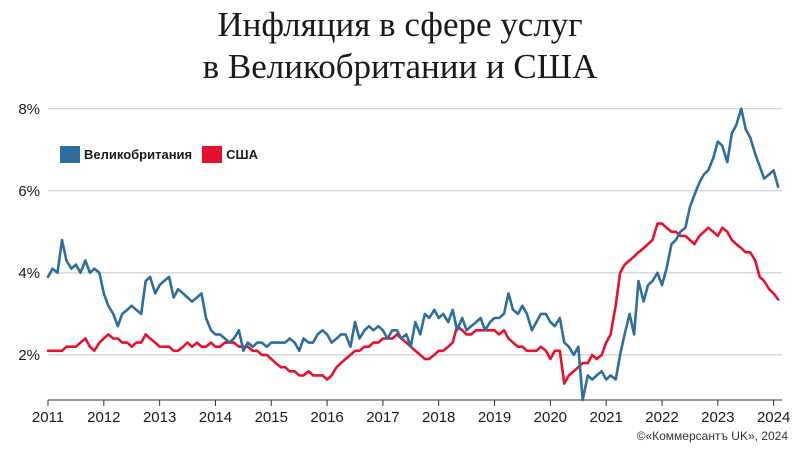 This screenshot has height=449, width=800. Describe the element at coordinates (29, 355) in the screenshot. I see `y-tick-label-0: 2%` at that location.